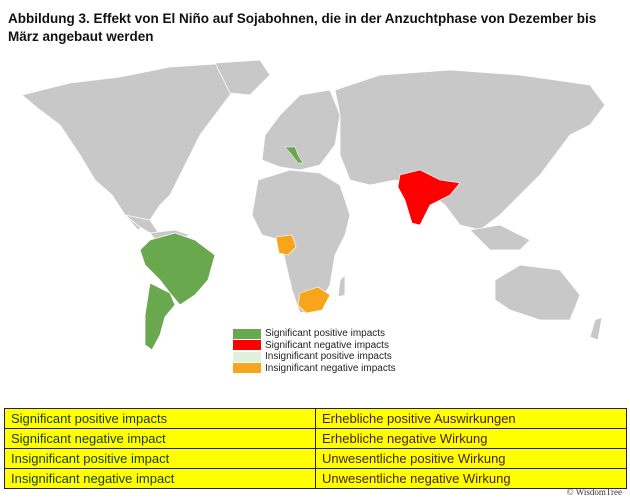 The width and height of the screenshot is (630, 500). I want to click on africa, so click(301, 241).